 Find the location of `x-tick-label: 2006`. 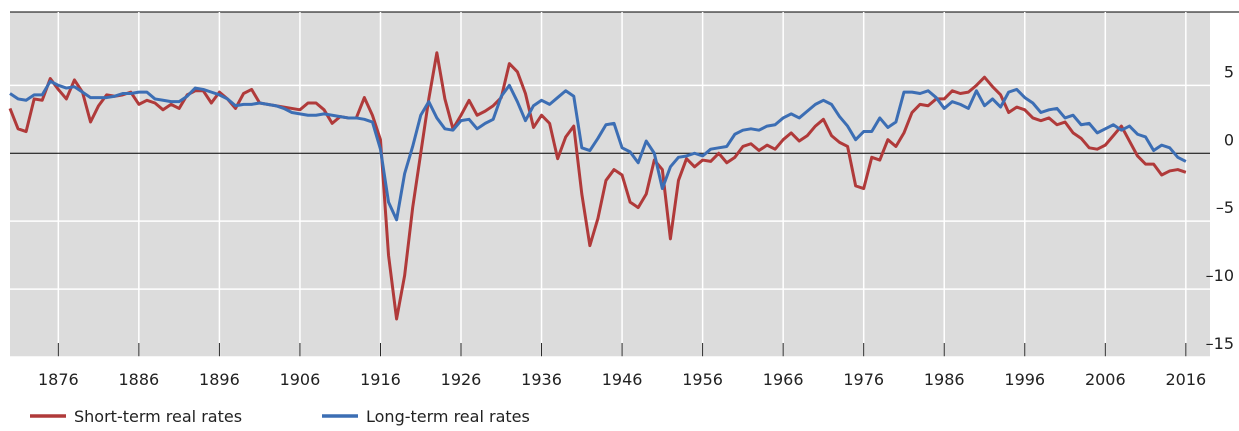

x-tick-label: 2006 is located at coordinates (1105, 379).